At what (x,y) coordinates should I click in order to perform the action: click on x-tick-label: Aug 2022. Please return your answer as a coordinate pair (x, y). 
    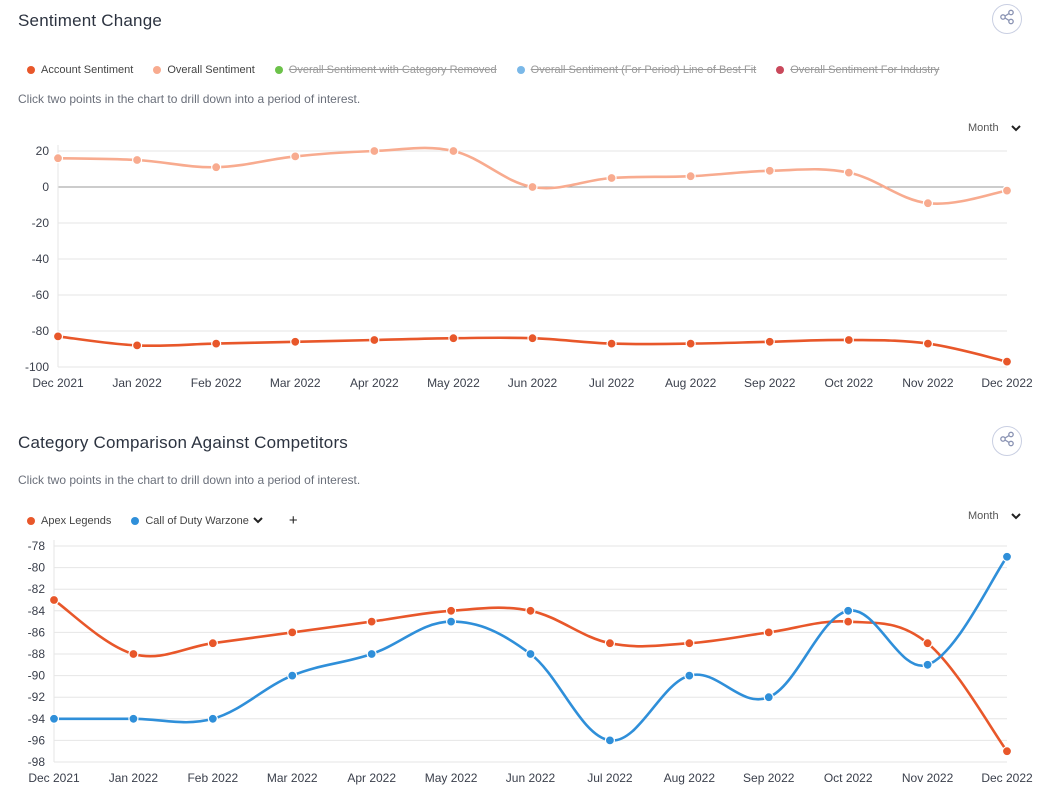
    Looking at the image, I should click on (691, 383).